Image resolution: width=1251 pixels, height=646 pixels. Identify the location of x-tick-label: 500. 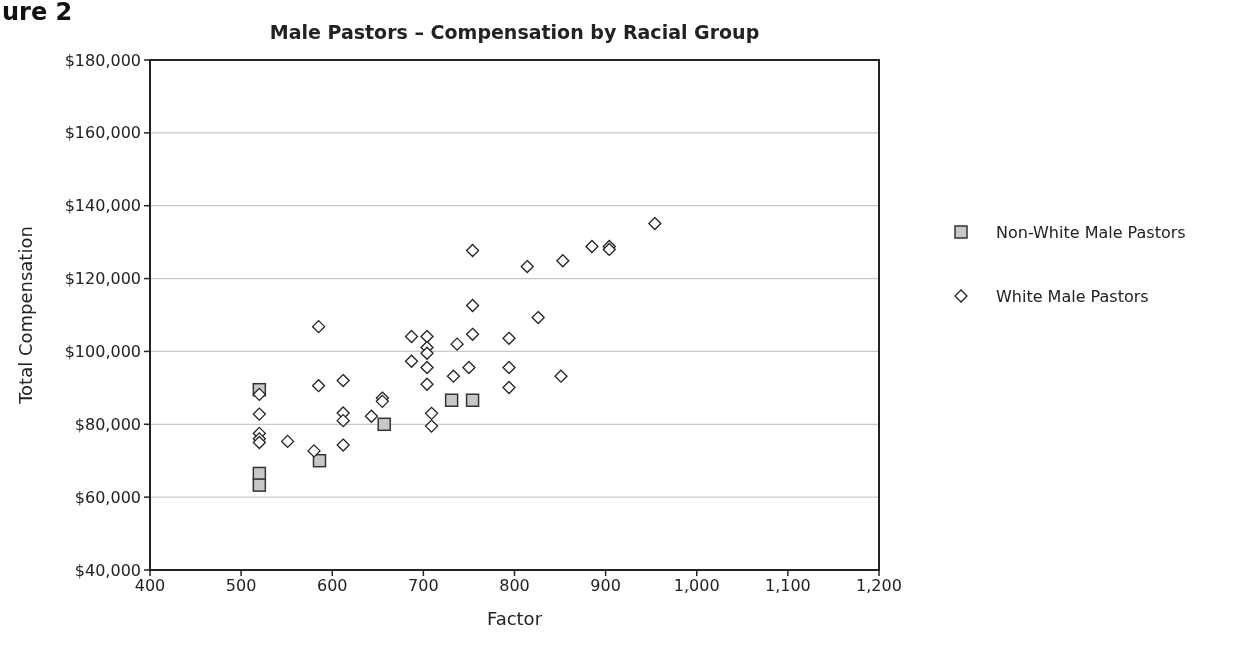
(241, 585).